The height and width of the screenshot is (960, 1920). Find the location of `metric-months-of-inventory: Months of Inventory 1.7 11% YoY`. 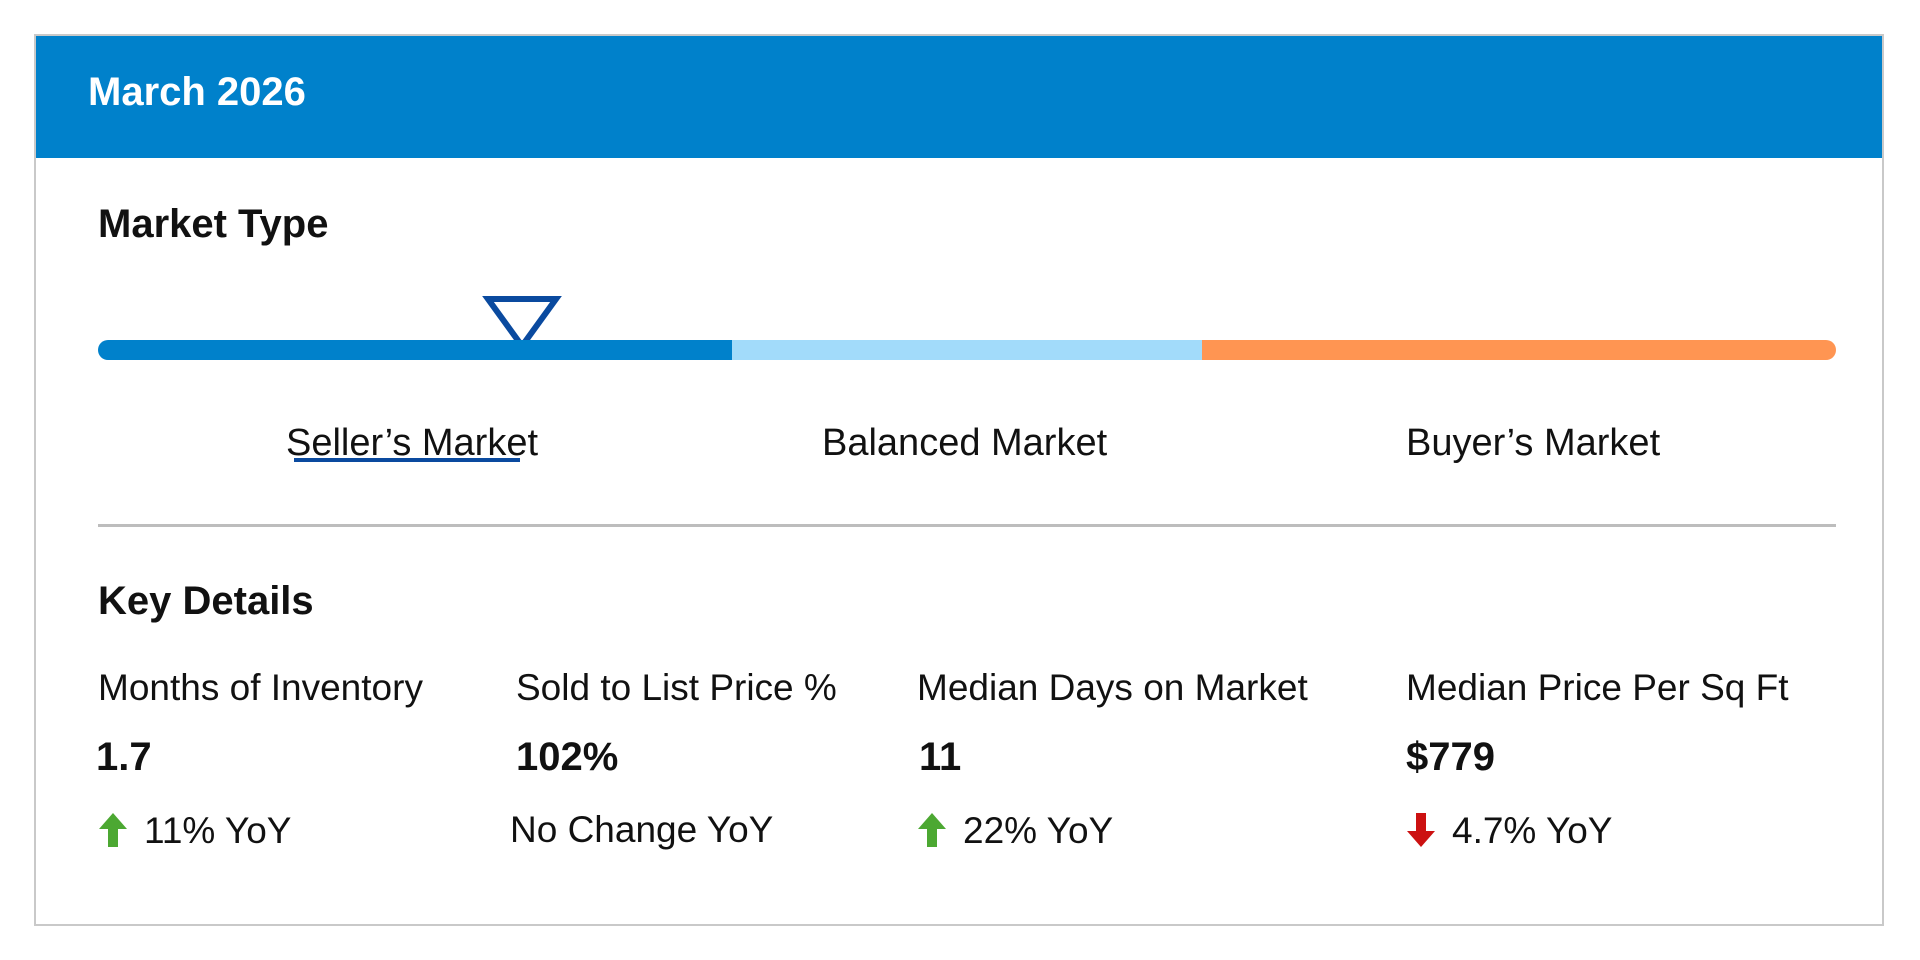

metric-months-of-inventory: Months of Inventory 1.7 11% YoY is located at coordinates (259, 758).